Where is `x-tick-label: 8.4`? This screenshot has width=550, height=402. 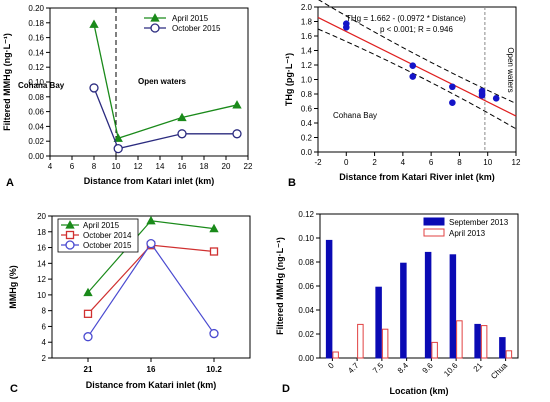
x-tick-label: 8.4 is located at coordinates (403, 368).